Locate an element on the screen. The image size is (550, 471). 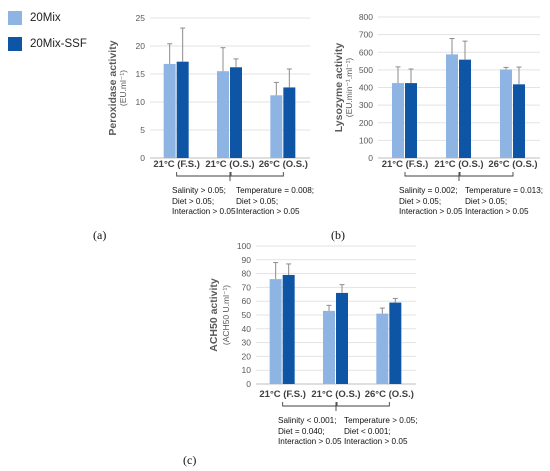
yaxis-title-a: Peroxidase activity is located at coordinates (113, 87).